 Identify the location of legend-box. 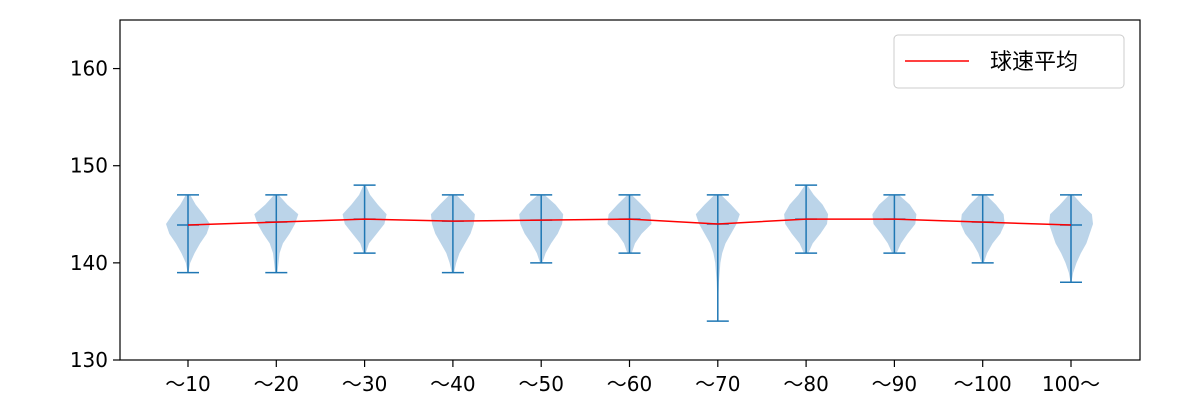
(1009, 61).